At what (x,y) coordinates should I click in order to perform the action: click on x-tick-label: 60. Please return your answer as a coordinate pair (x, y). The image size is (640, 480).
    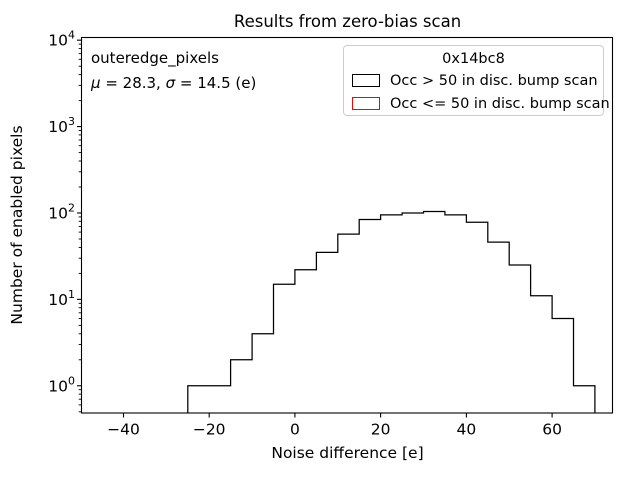
    Looking at the image, I should click on (552, 430).